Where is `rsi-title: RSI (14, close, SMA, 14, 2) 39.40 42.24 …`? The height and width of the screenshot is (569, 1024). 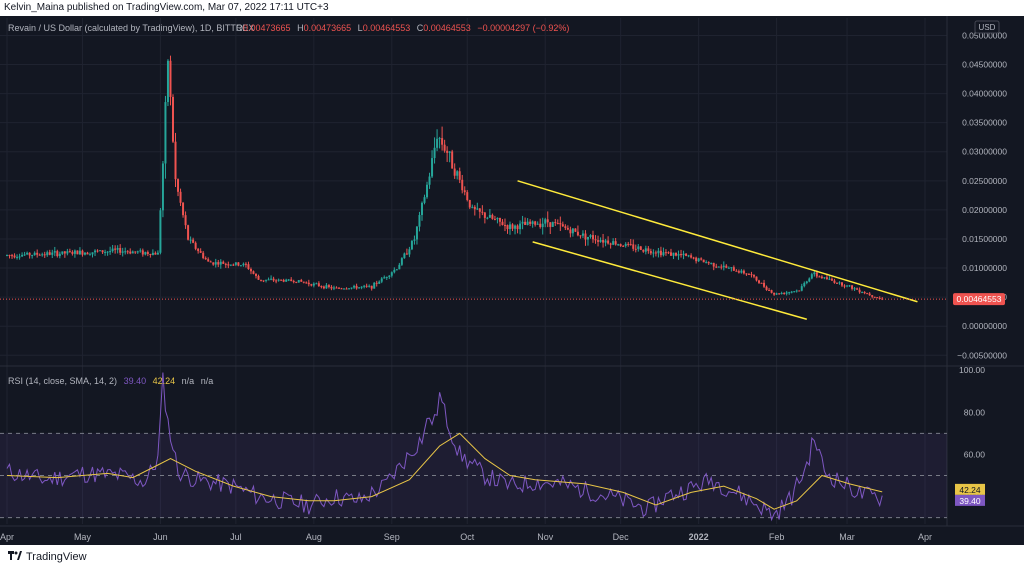 rsi-title: RSI (14, close, SMA, 14, 2) 39.40 42.24 … is located at coordinates (110, 381).